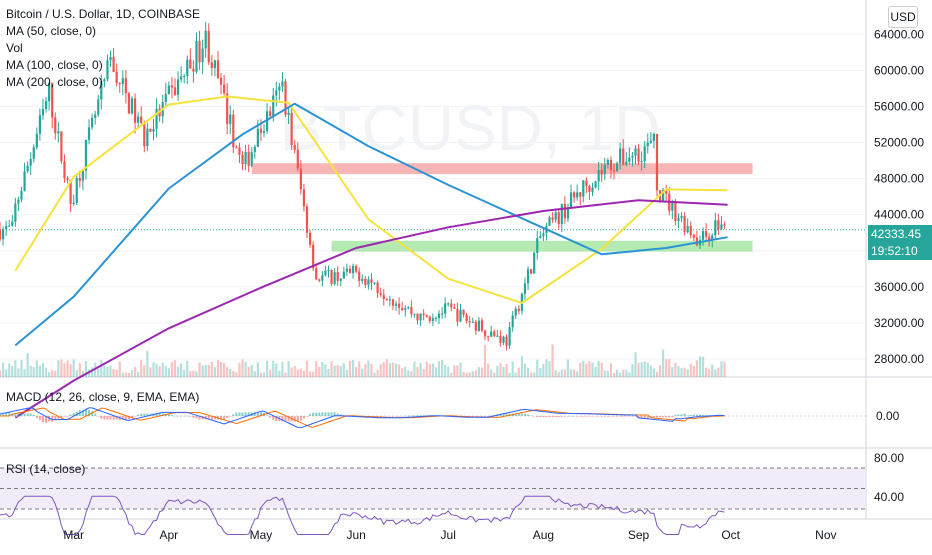  What do you see at coordinates (14, 48) in the screenshot?
I see `indicator-vol: Vol` at bounding box center [14, 48].